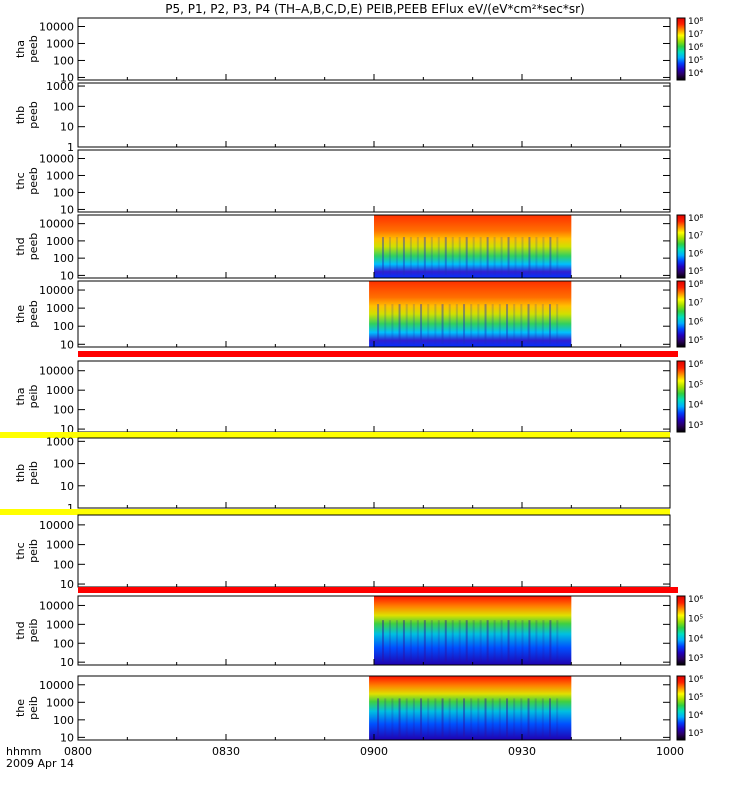 The image size is (750, 800). Describe the element at coordinates (695, 35) in the screenshot. I see `colorbar-tick-label: 10⁷` at that location.